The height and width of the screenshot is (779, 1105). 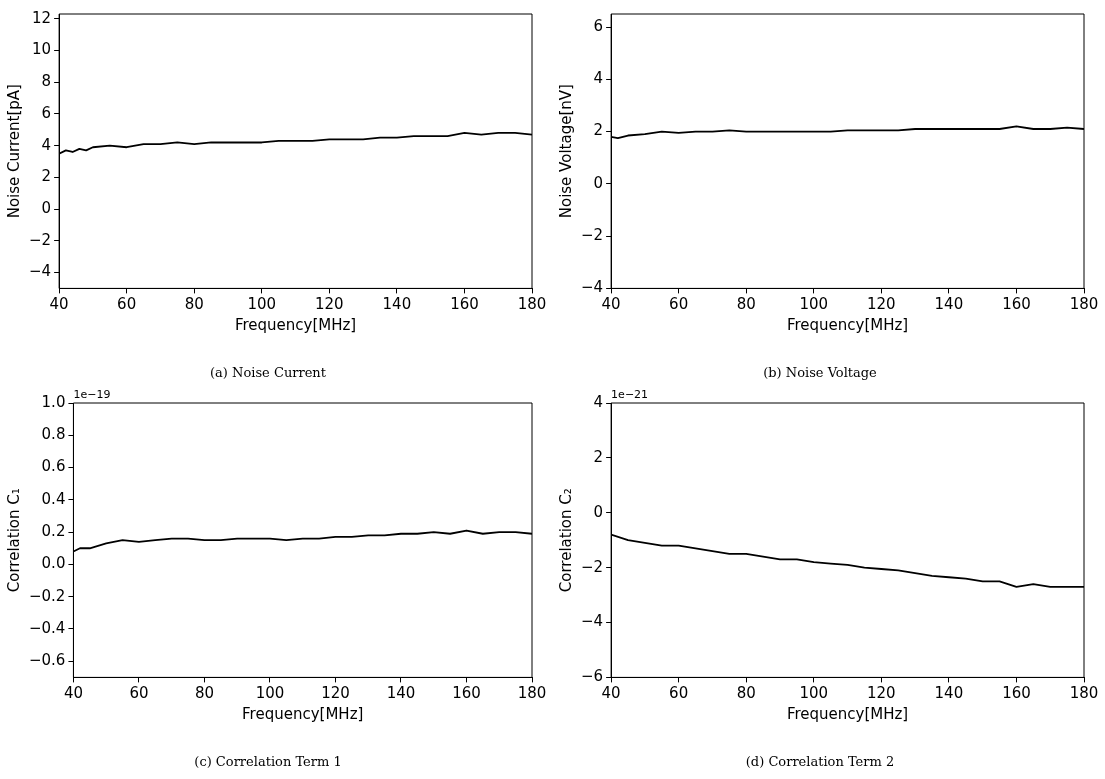 I want to click on y-tick-label: 8, so click(x=46, y=81).